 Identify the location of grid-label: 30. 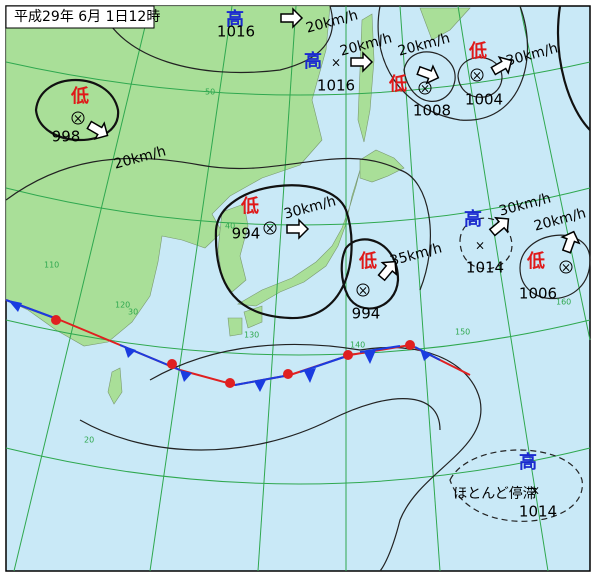
(133, 312).